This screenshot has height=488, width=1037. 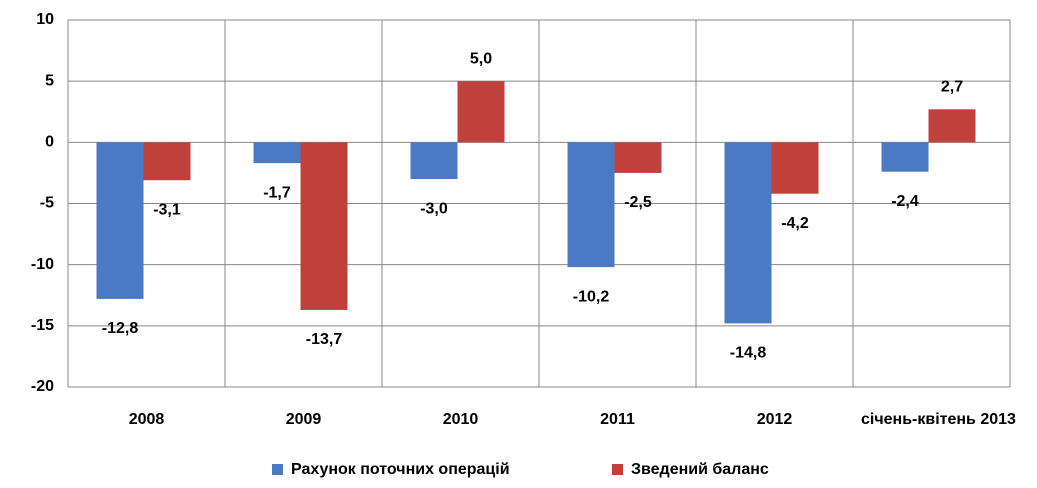 I want to click on value-label: -14,8, so click(x=748, y=353).